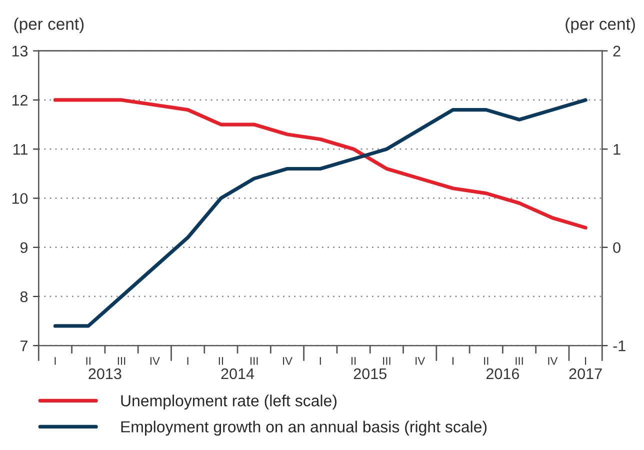  I want to click on y-tick-label: 10, so click(20, 198).